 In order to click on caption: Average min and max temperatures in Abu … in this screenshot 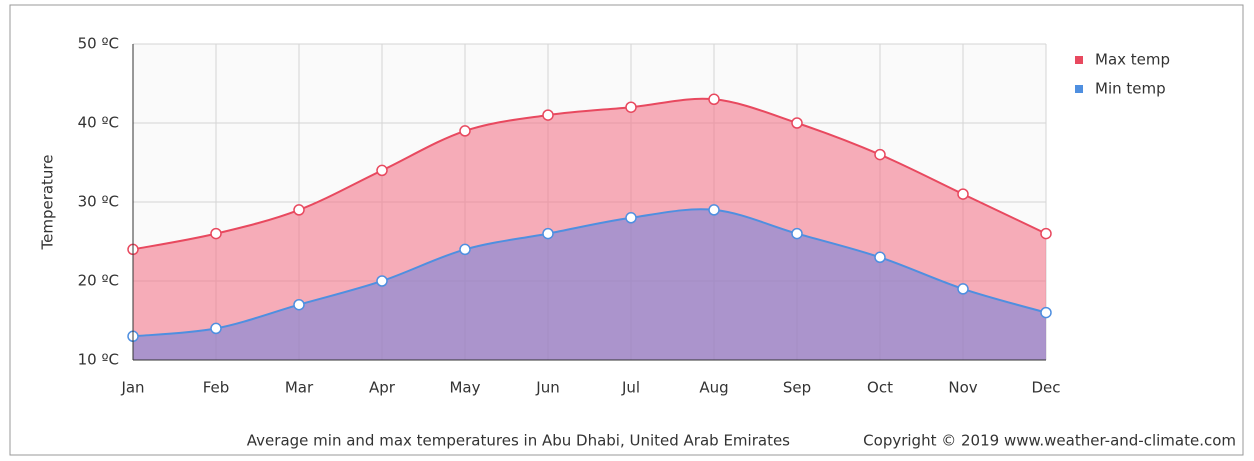, I will do `click(518, 441)`.